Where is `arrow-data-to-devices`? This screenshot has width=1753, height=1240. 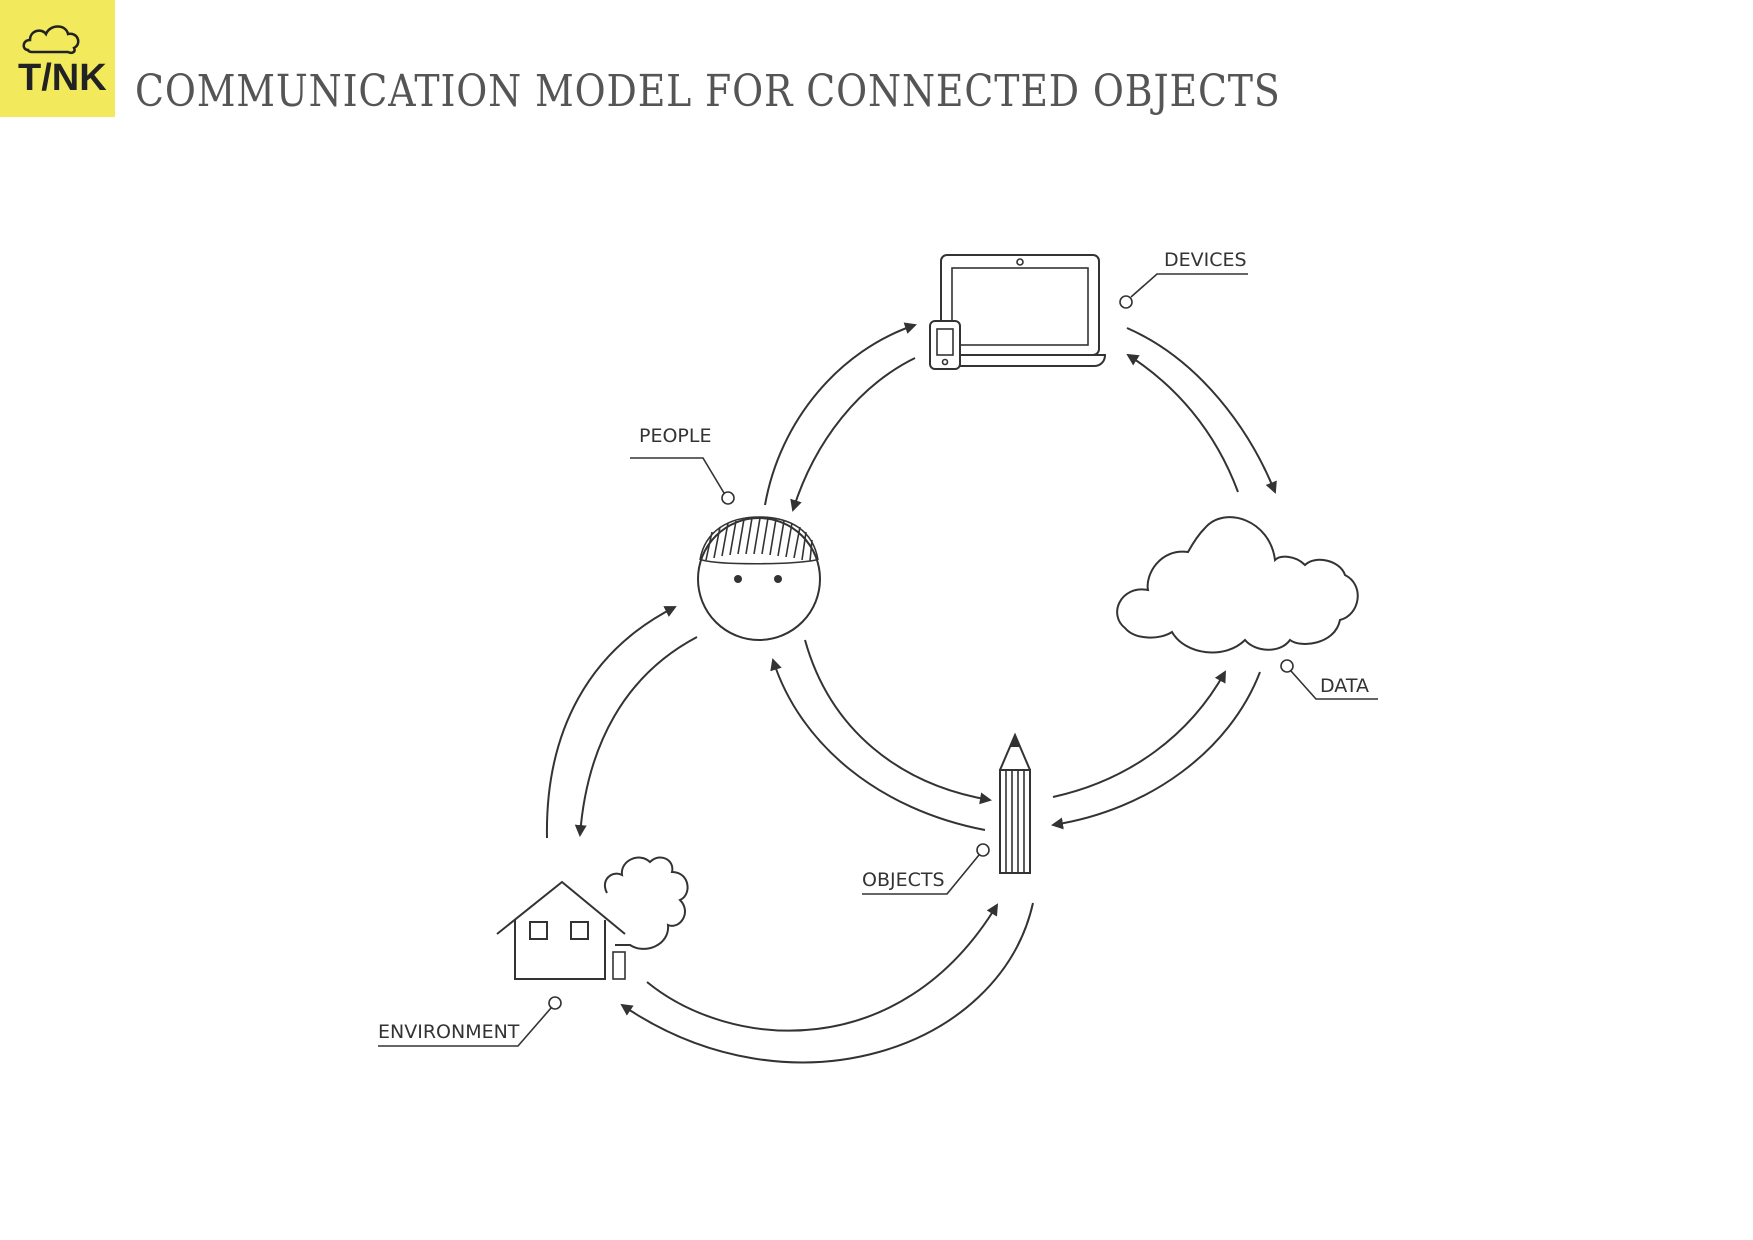 arrow-data-to-devices is located at coordinates (1182, 423).